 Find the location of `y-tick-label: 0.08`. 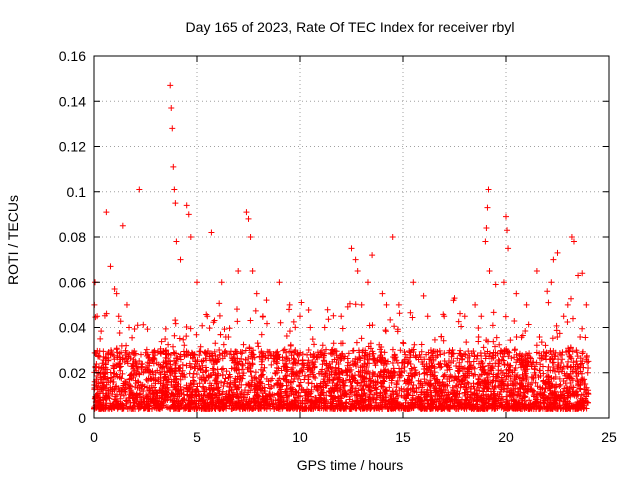

y-tick-label: 0.08 is located at coordinates (72, 237).